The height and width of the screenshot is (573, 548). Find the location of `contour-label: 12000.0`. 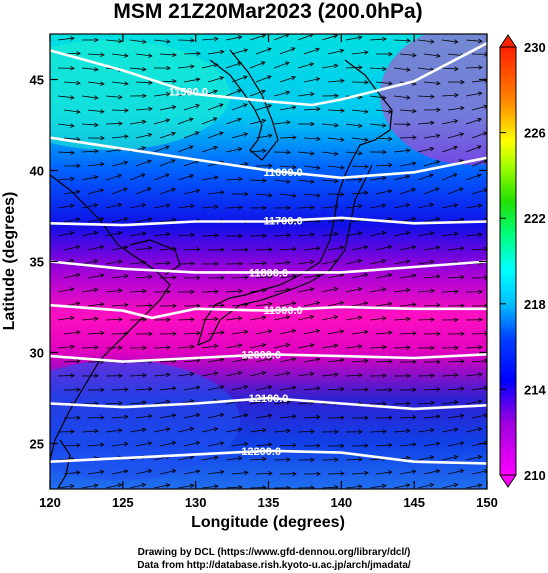

contour-label: 12000.0 is located at coordinates (261, 356).